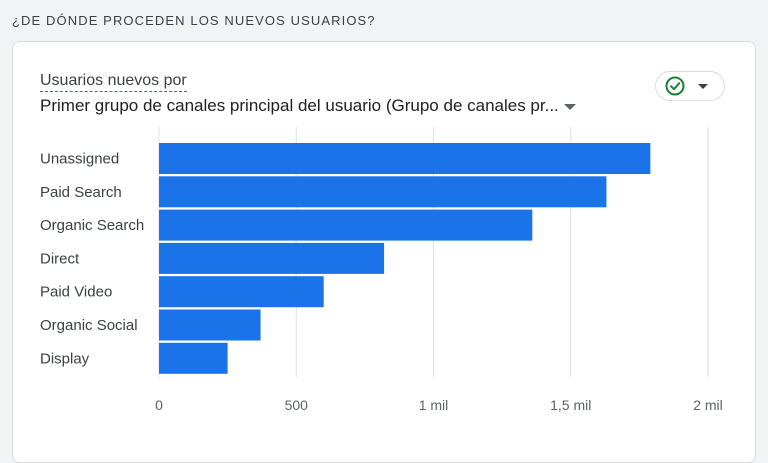  What do you see at coordinates (92, 225) in the screenshot?
I see `category-label: Organic Search` at bounding box center [92, 225].